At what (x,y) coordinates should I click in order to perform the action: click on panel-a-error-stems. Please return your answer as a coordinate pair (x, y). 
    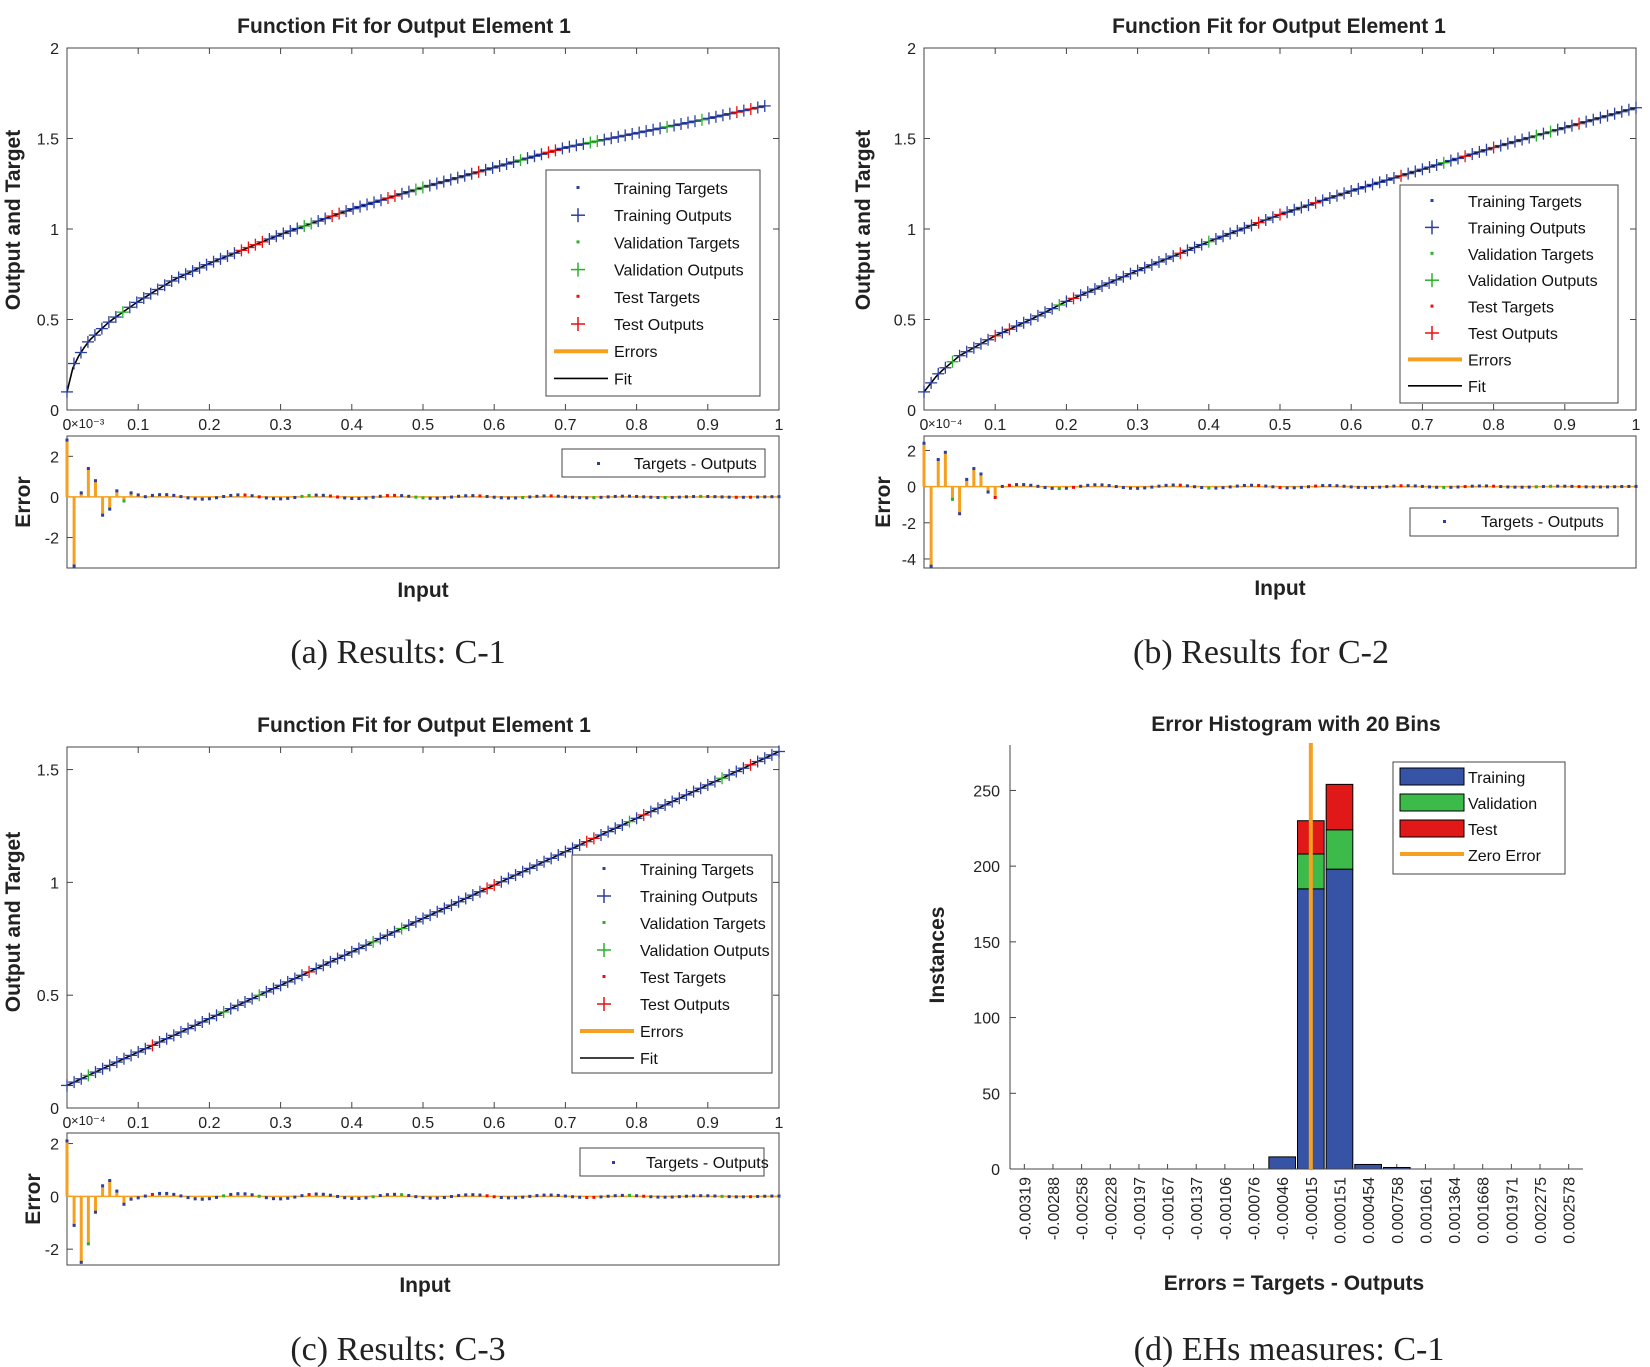
    Looking at the image, I should click on (423, 503).